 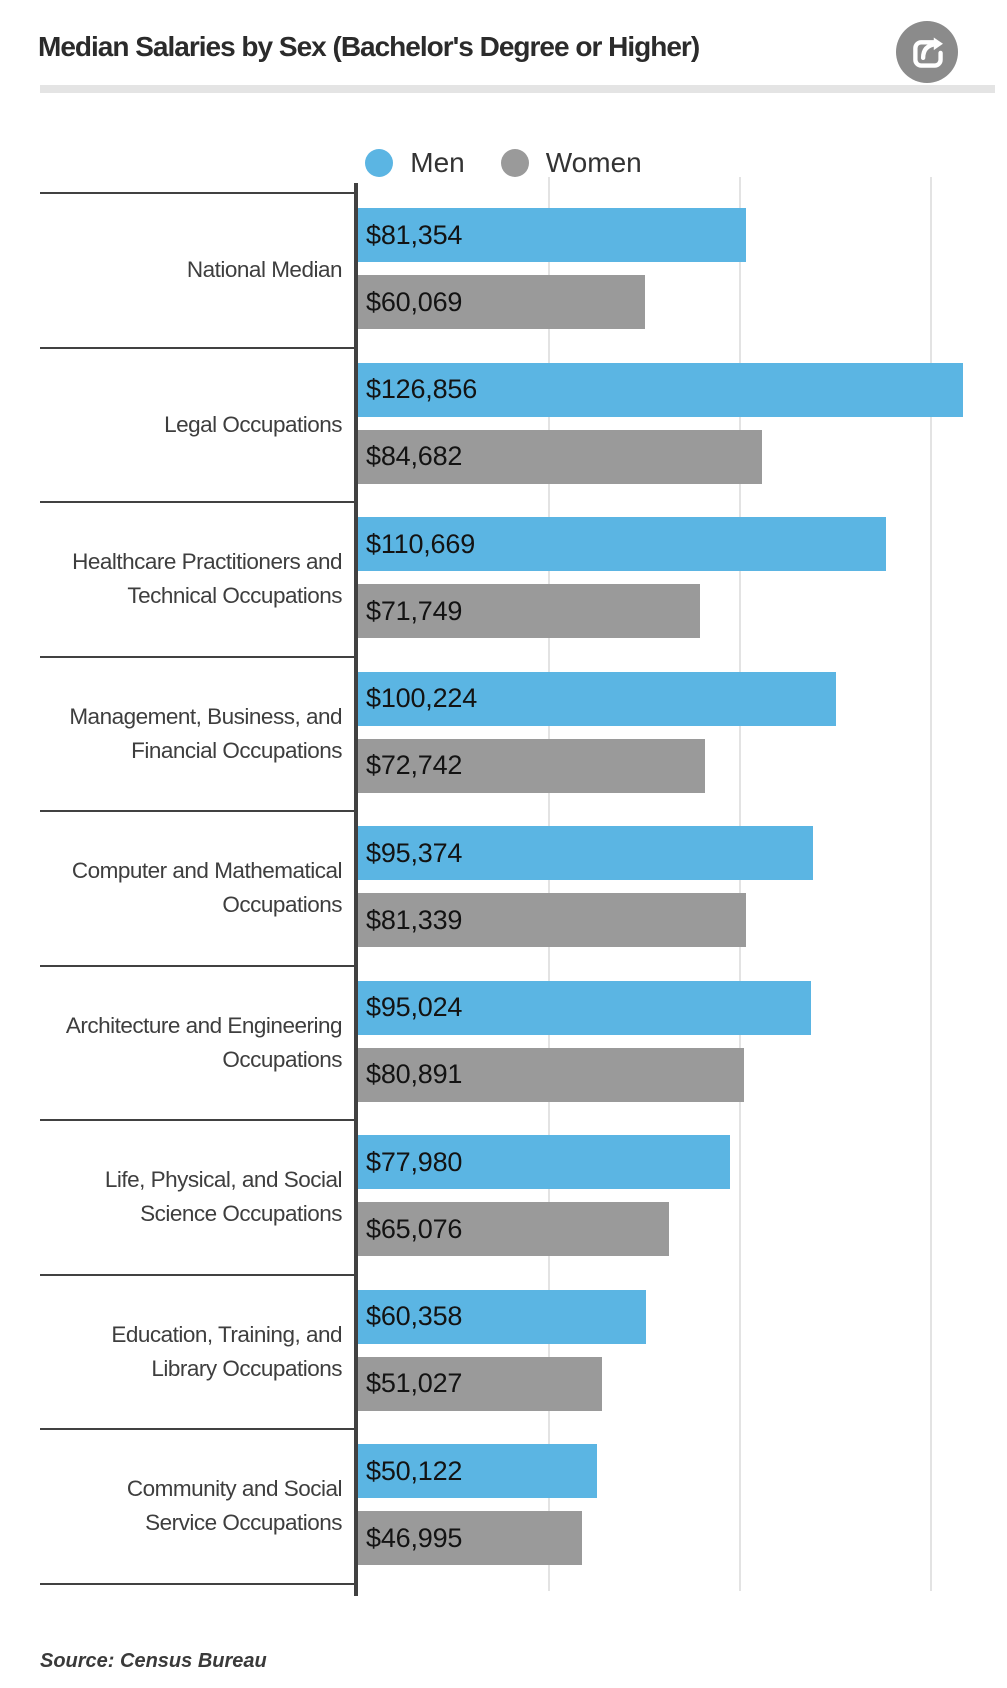 I want to click on men-bar: $81,354, so click(x=552, y=235).